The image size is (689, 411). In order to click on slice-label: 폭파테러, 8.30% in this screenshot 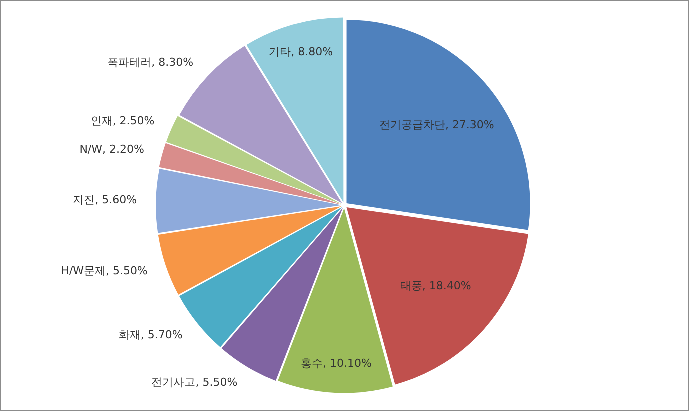, I will do `click(151, 62)`.